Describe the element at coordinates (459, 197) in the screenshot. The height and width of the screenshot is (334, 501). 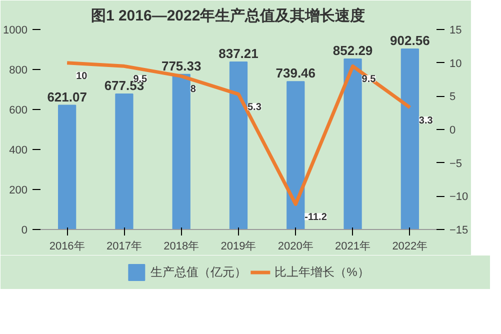
I see `y2-tick-label: −10` at that location.